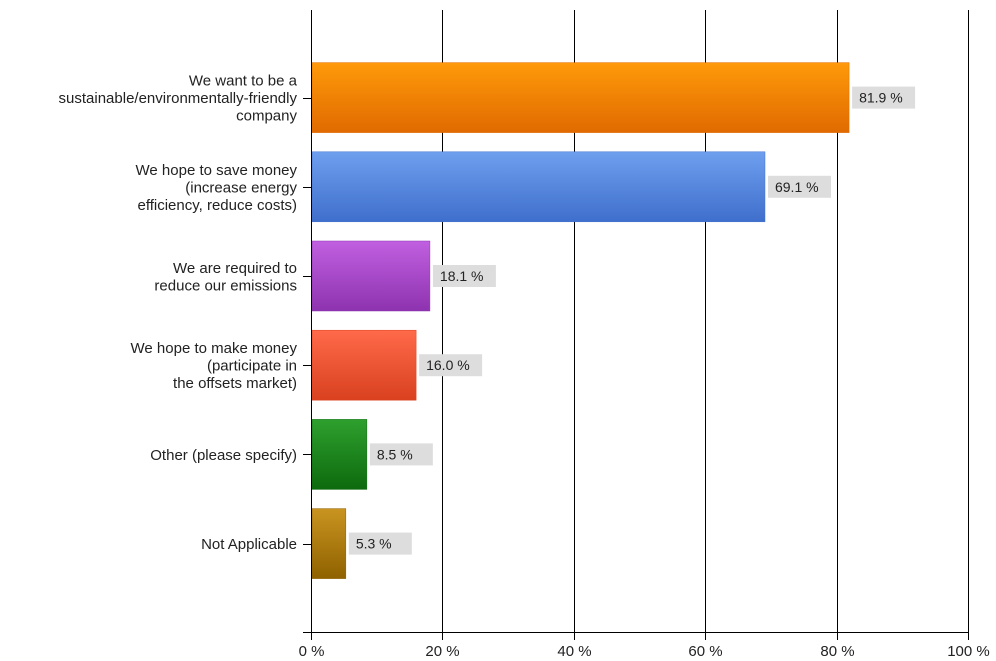 The width and height of the screenshot is (996, 661). What do you see at coordinates (312, 651) in the screenshot?
I see `x-tick-label-0: 0 %` at bounding box center [312, 651].